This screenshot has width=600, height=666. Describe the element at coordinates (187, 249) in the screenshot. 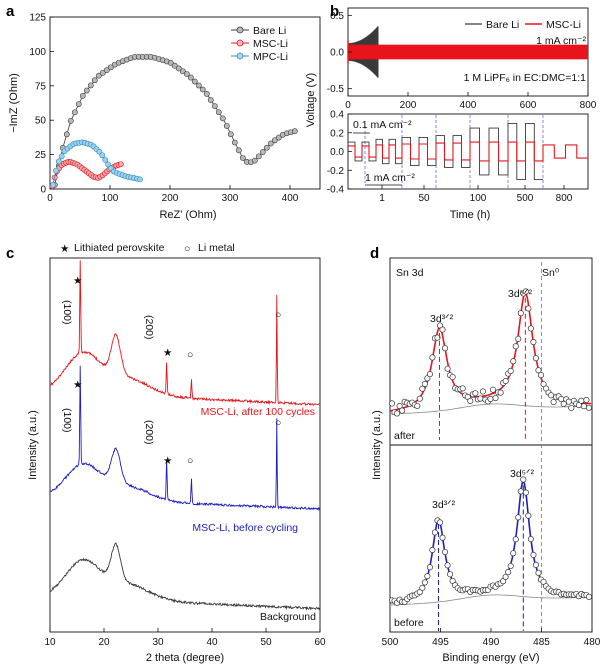

I see `legend-circle-symbol: ○` at that location.